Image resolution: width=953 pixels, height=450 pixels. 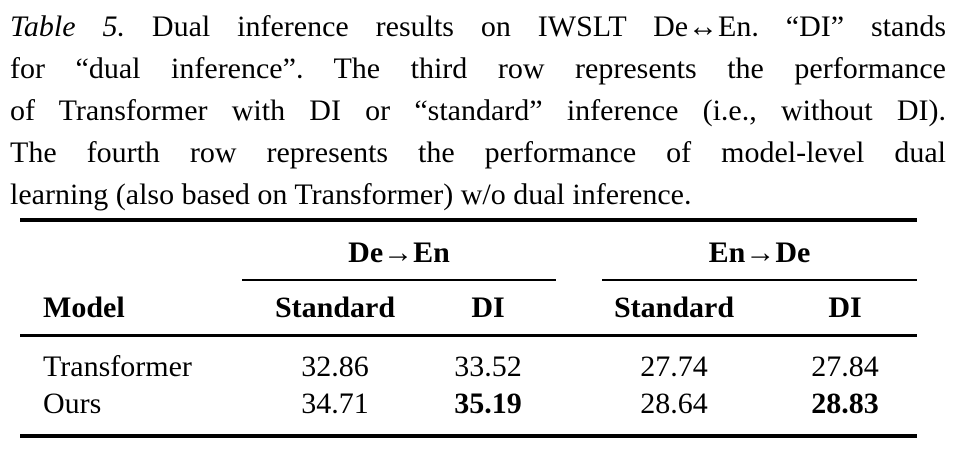 What do you see at coordinates (674, 307) in the screenshot?
I see `column-header-standard-en-de: Standard` at bounding box center [674, 307].